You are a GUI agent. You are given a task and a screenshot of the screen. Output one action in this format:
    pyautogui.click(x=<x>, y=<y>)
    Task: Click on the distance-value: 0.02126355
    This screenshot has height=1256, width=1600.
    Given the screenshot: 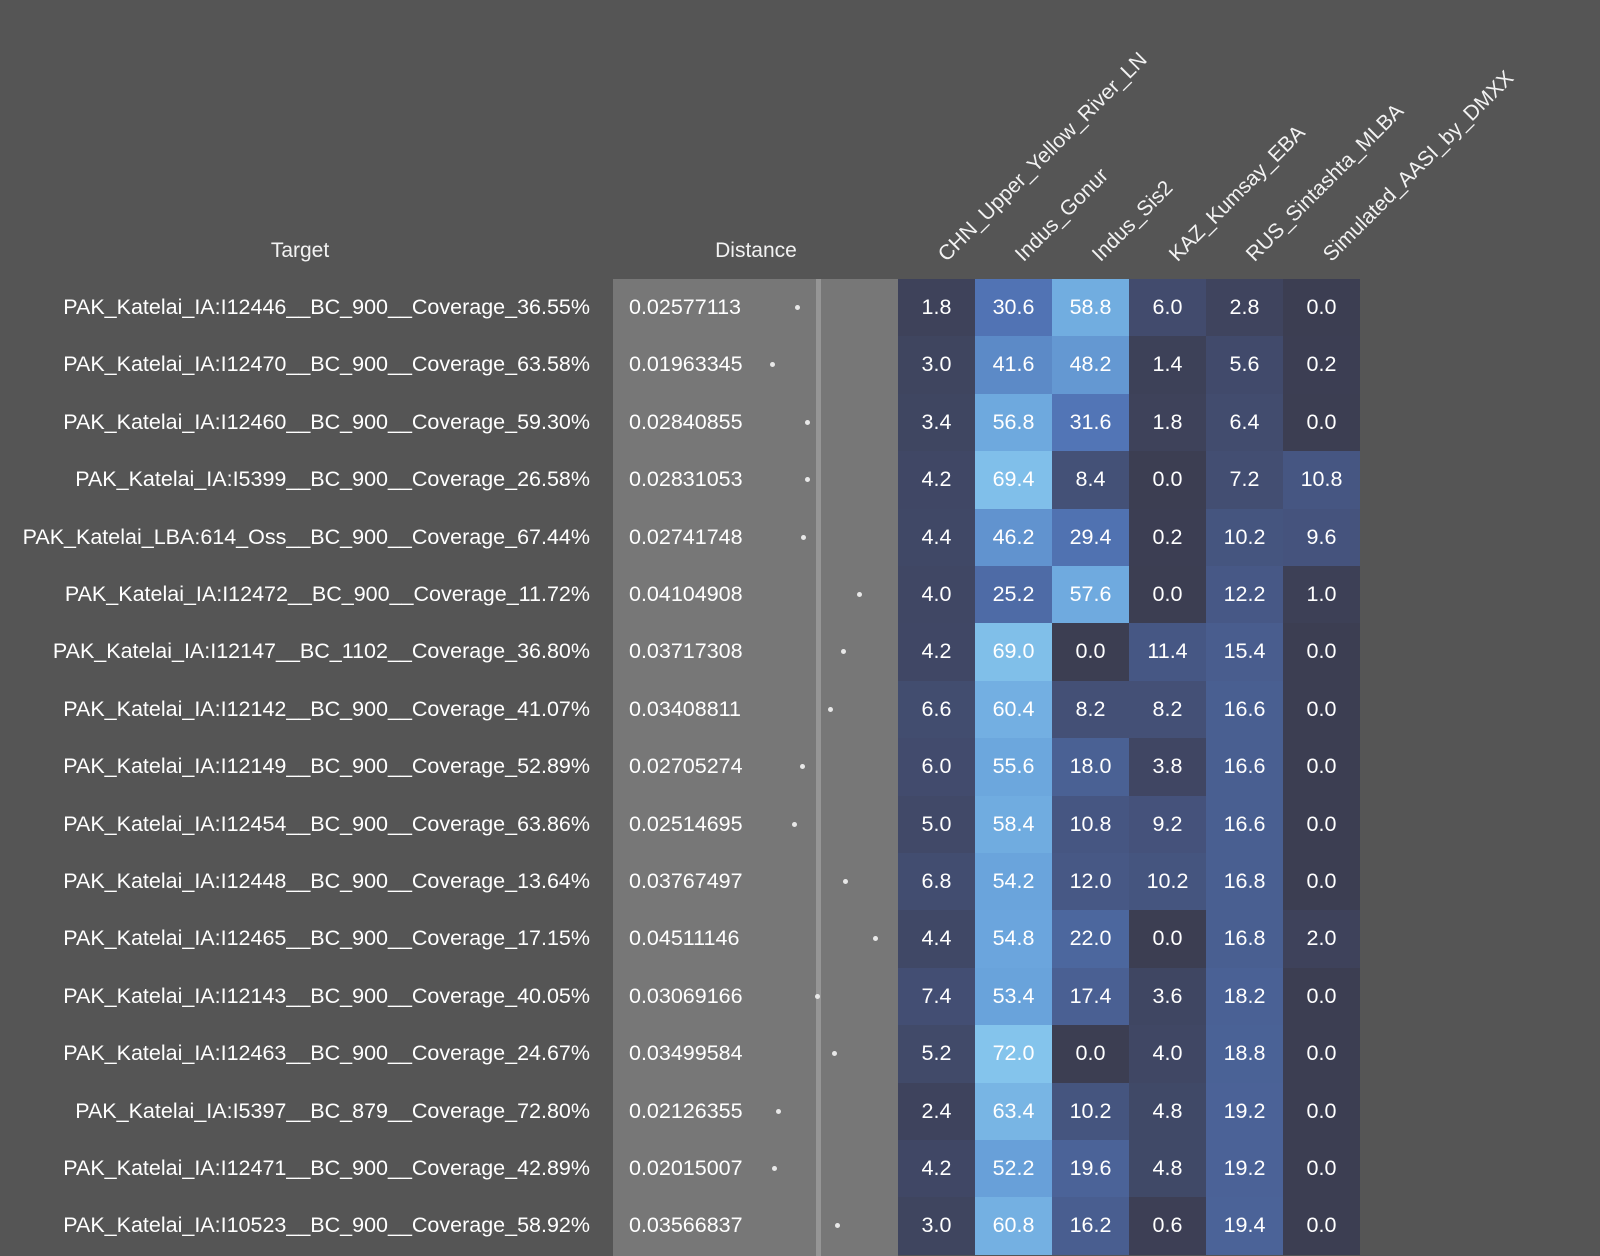 What is the action you would take?
    pyautogui.click(x=686, y=1110)
    